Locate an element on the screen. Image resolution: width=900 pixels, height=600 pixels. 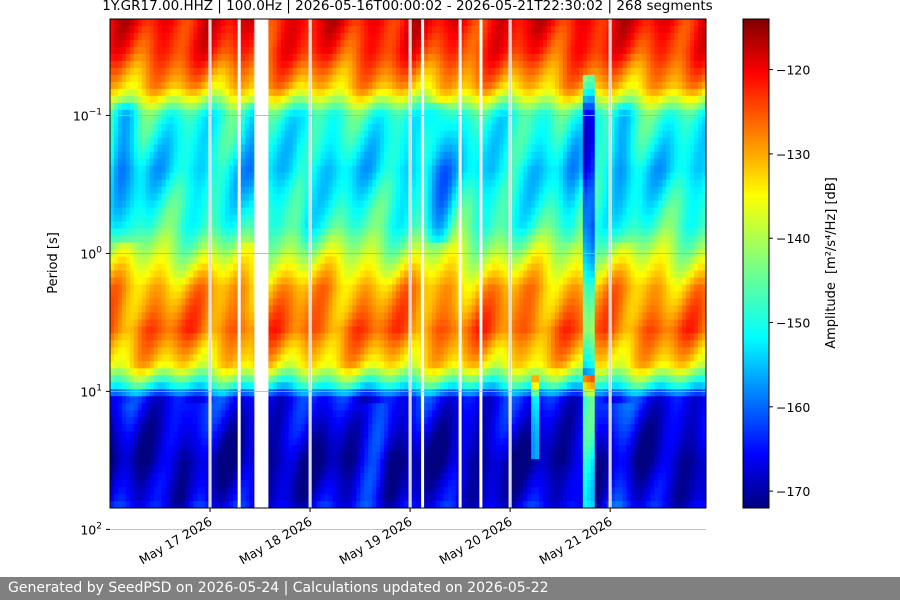
colorbar is located at coordinates (756, 263).